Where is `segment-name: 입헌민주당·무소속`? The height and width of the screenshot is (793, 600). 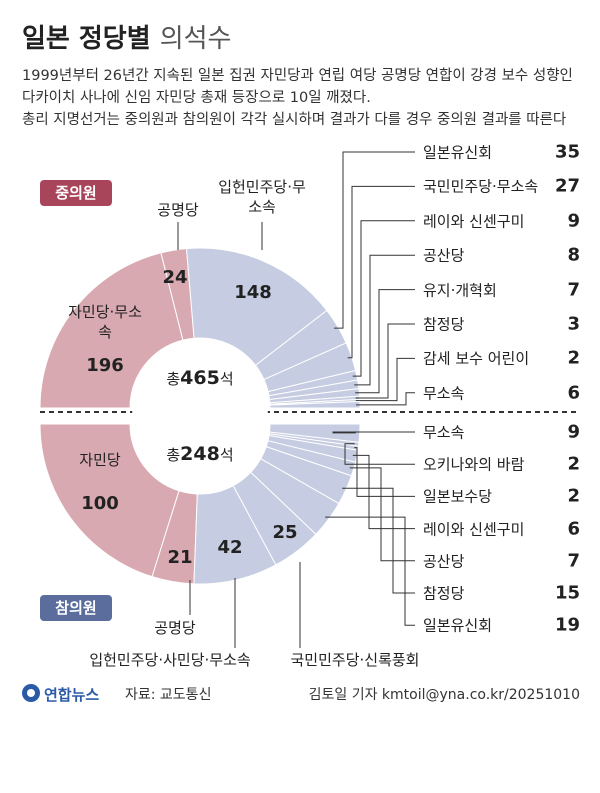 segment-name: 입헌민주당·무소속 is located at coordinates (262, 197).